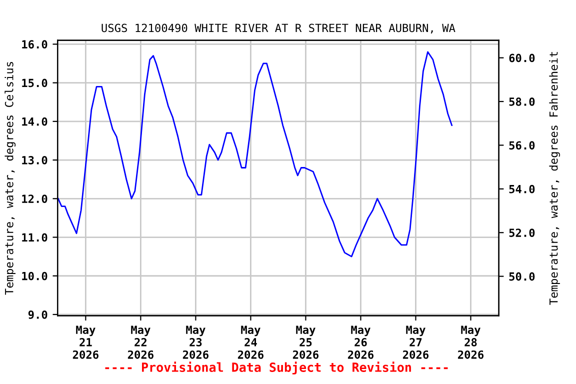  Describe the element at coordinates (35, 160) in the screenshot. I see `y-tick-label: 13.0` at that location.